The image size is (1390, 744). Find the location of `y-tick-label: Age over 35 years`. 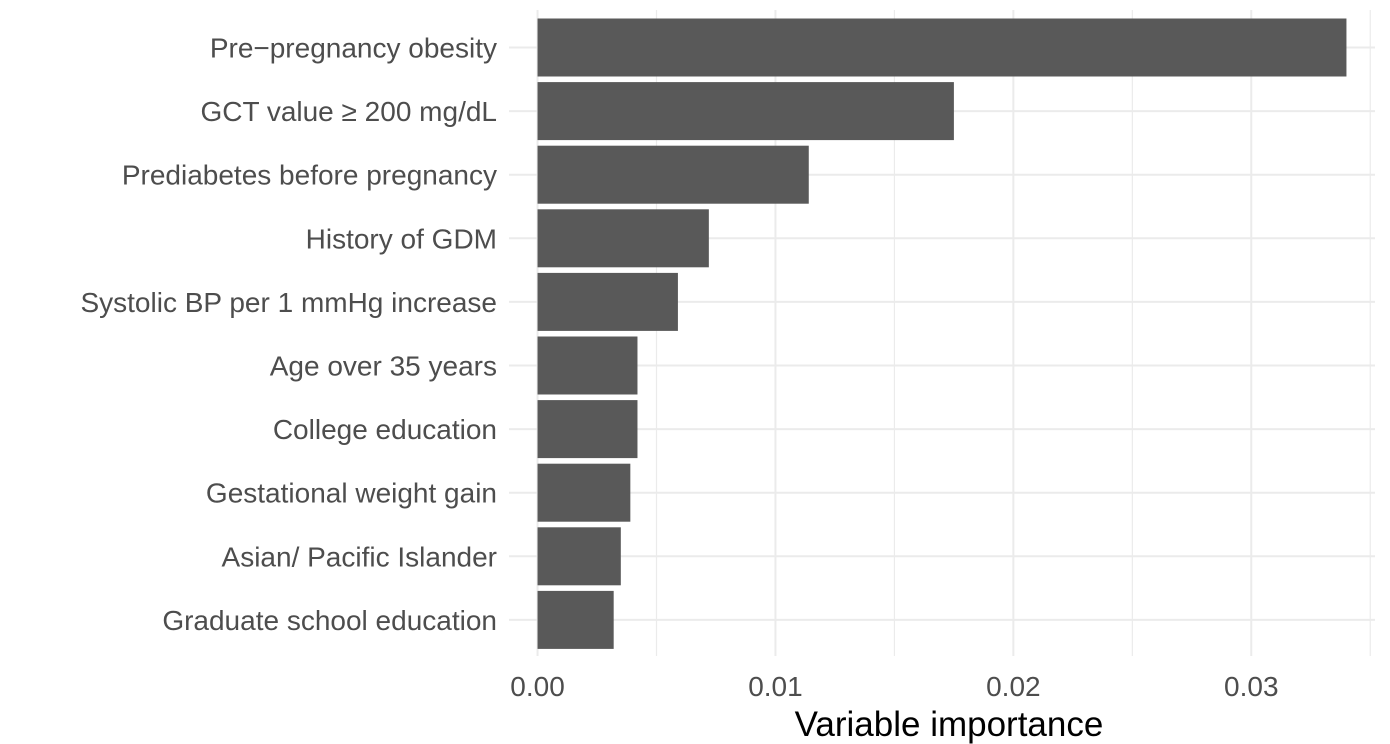

y-tick-label: Age over 35 years is located at coordinates (383, 366).